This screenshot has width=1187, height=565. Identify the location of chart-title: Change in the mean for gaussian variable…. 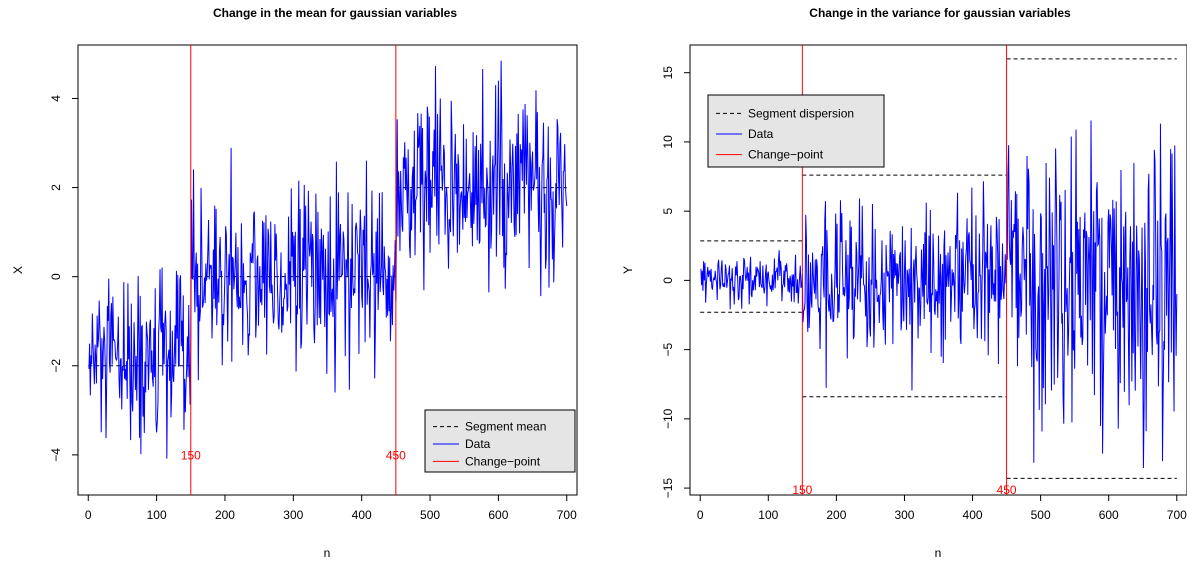
(335, 13).